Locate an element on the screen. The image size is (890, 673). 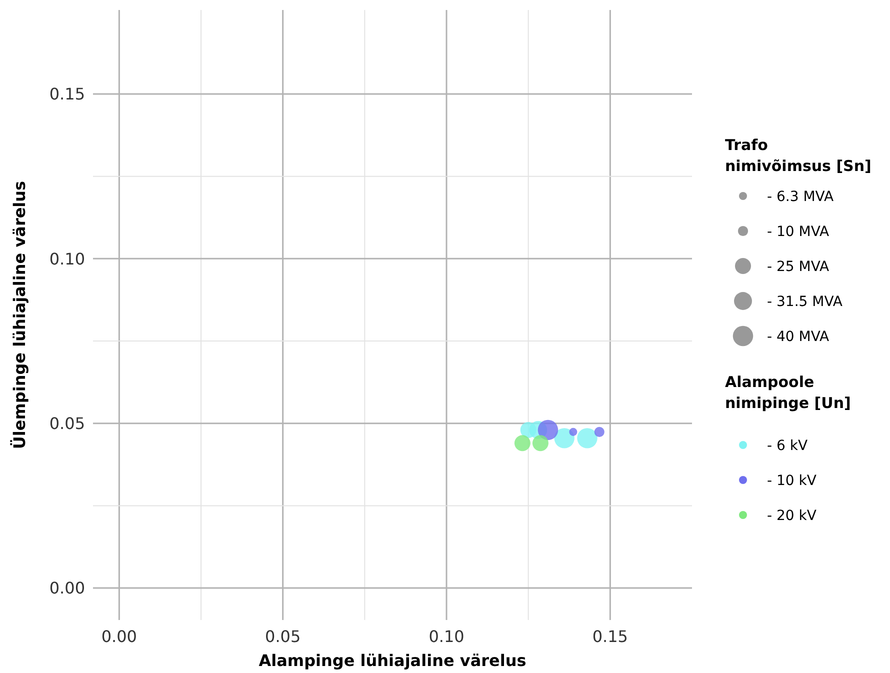
legend-label: - 40 MVA is located at coordinates (798, 336).